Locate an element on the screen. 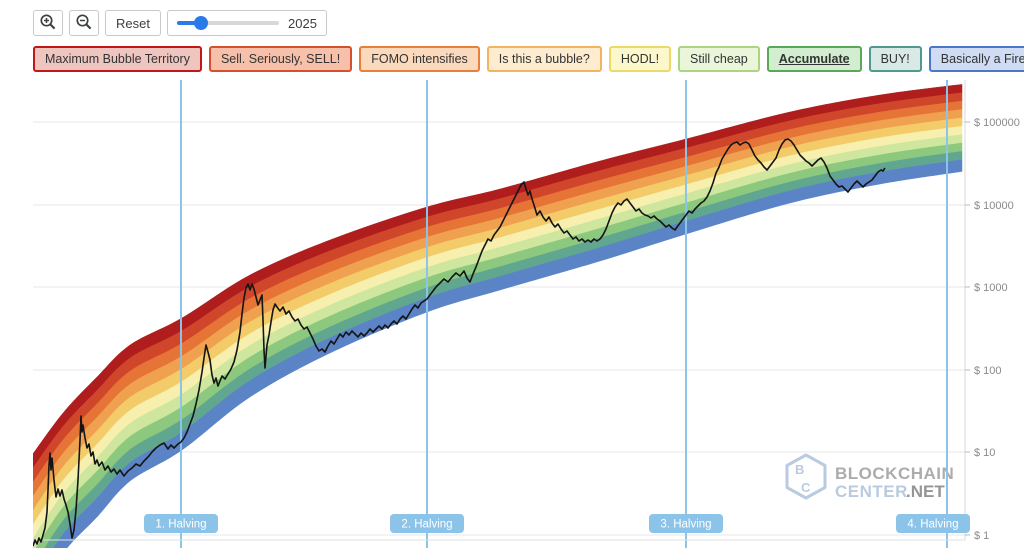 The width and height of the screenshot is (1024, 548). y-tick-label: $ 10 is located at coordinates (984, 453).